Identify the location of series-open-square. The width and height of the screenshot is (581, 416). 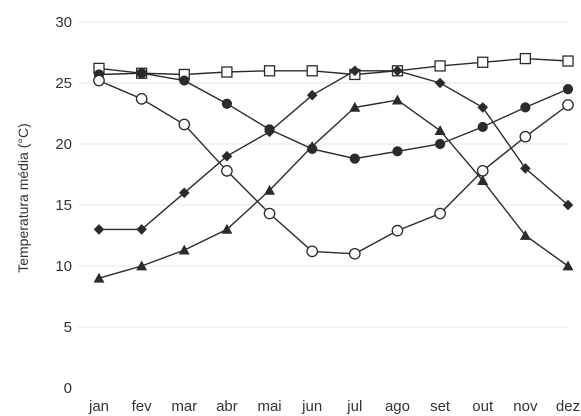
(333, 66).